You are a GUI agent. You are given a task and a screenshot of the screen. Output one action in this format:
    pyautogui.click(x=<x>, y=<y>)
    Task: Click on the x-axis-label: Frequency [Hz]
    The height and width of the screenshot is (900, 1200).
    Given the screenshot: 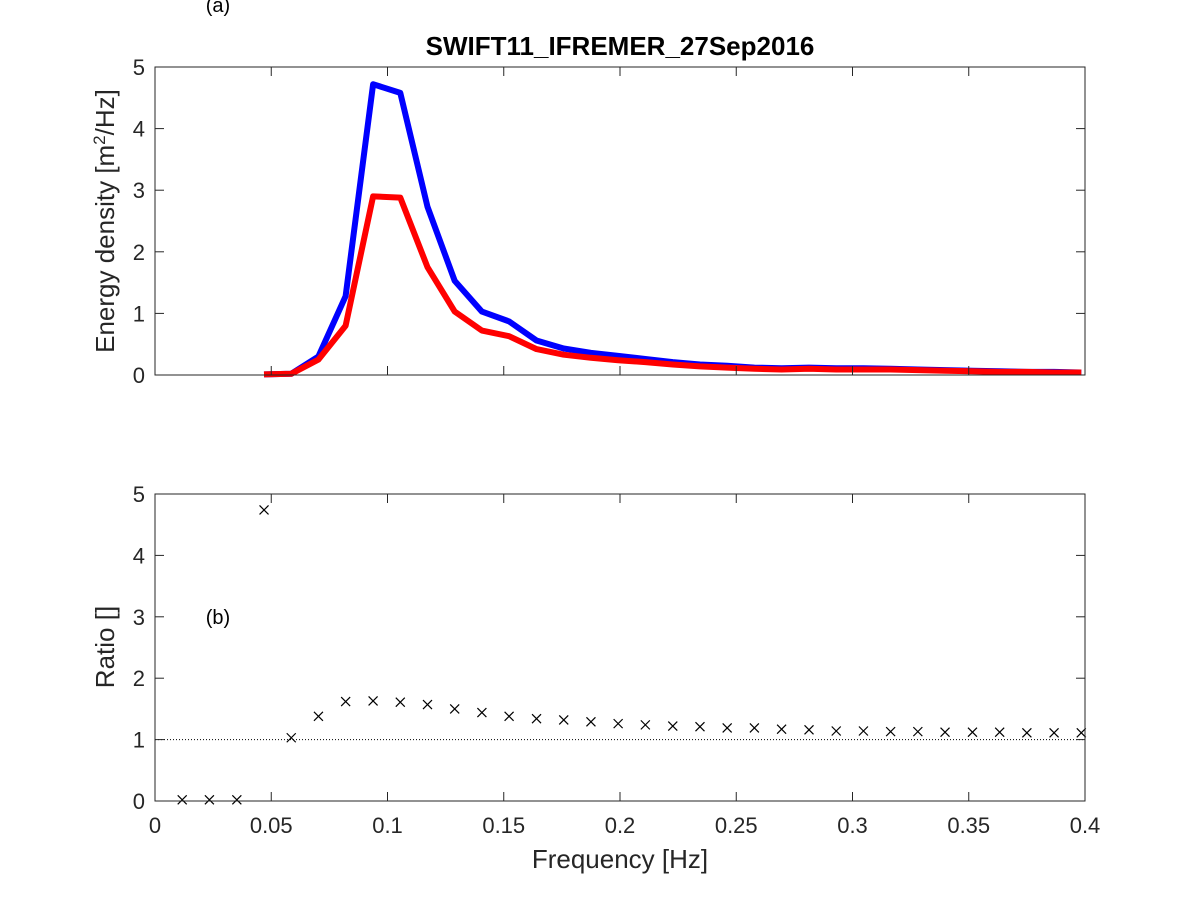 What is the action you would take?
    pyautogui.click(x=620, y=859)
    